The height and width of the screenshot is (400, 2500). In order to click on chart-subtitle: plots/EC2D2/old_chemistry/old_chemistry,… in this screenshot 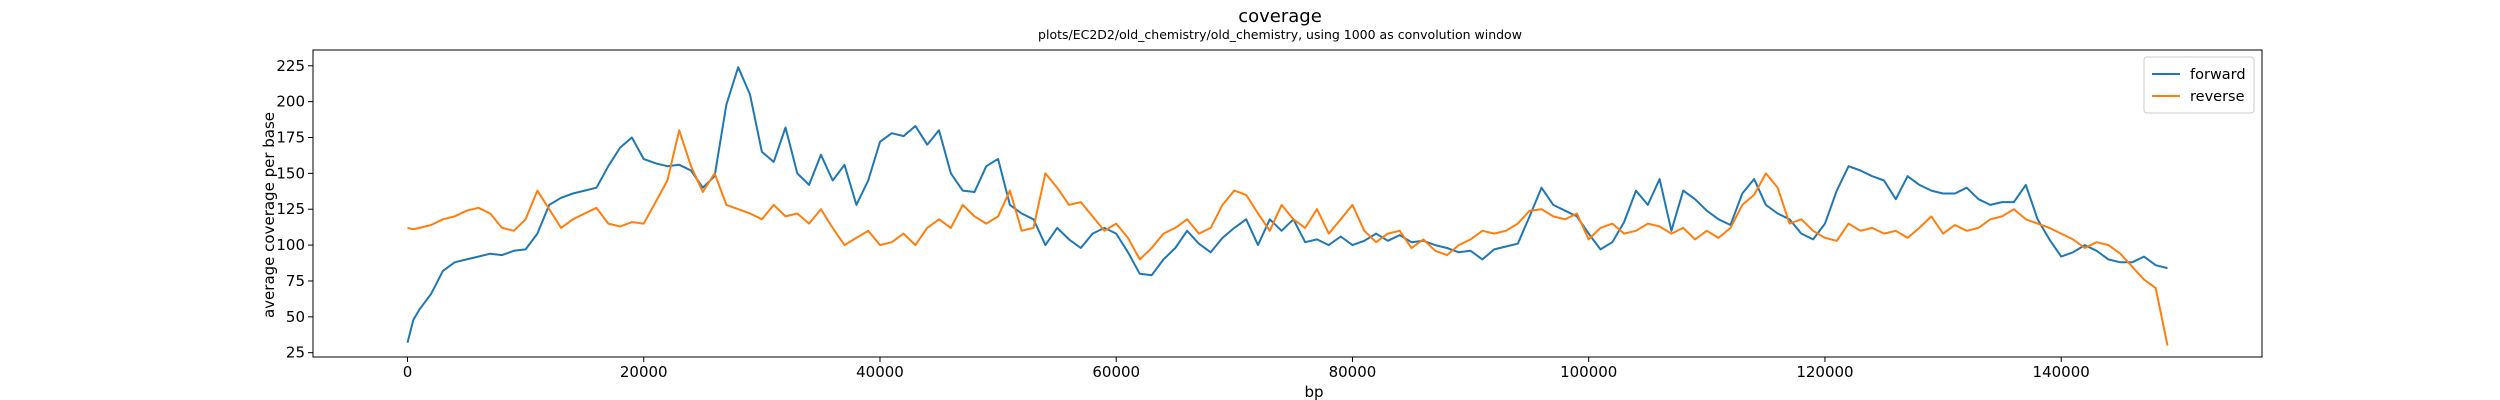, I will do `click(1280, 34)`.